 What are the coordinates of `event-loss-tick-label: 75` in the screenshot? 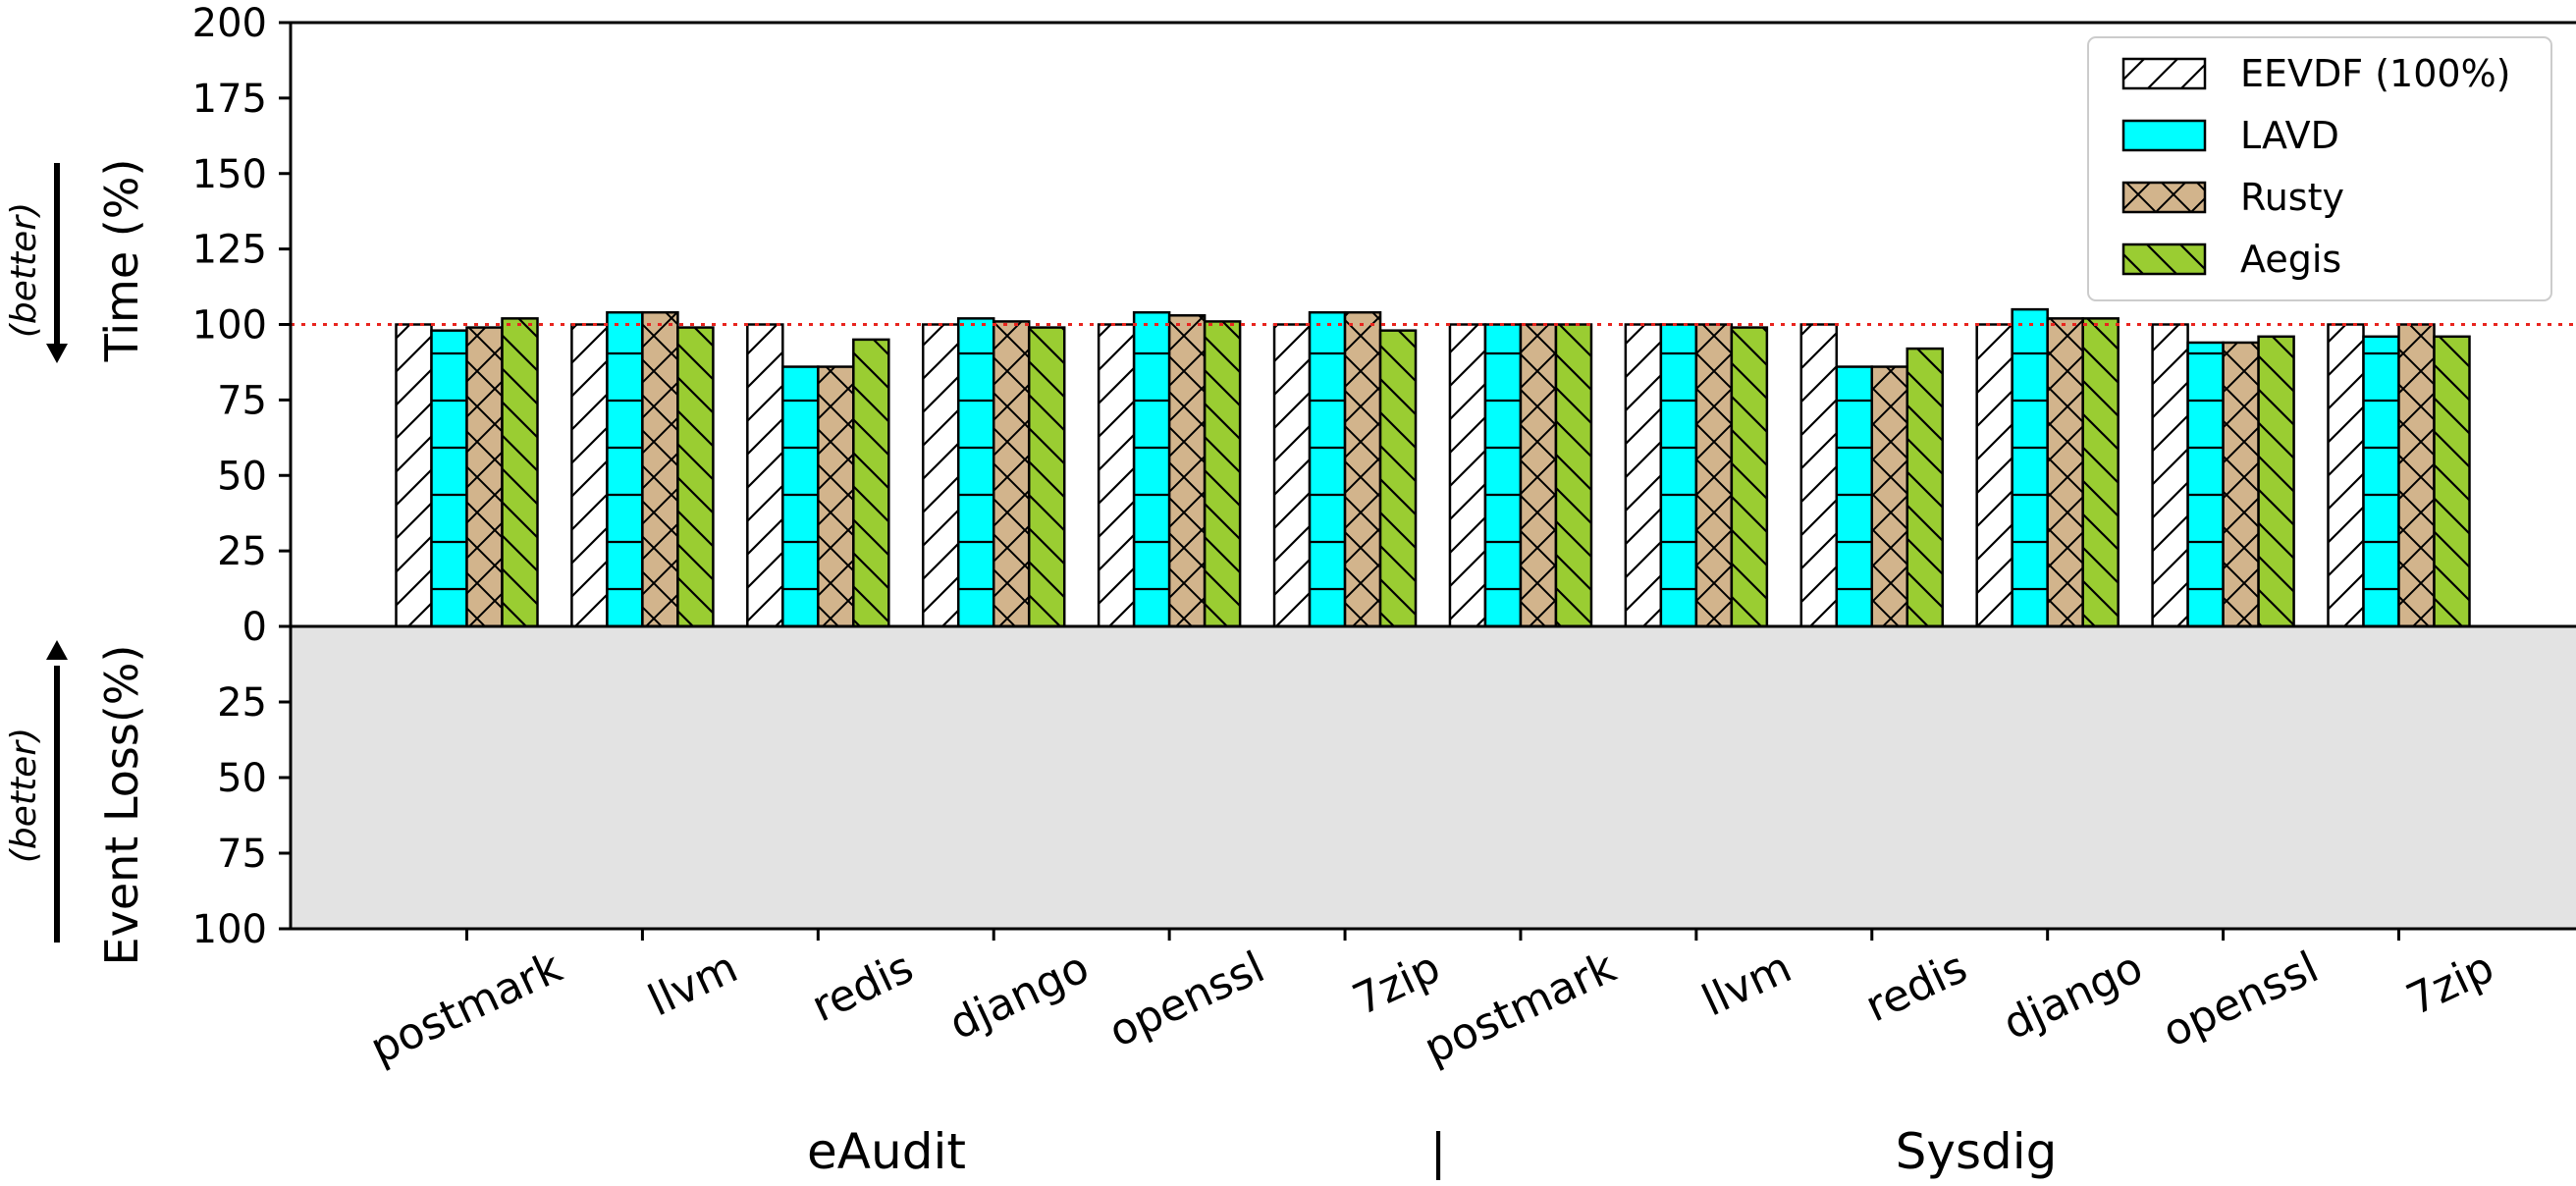 It's located at (242, 854).